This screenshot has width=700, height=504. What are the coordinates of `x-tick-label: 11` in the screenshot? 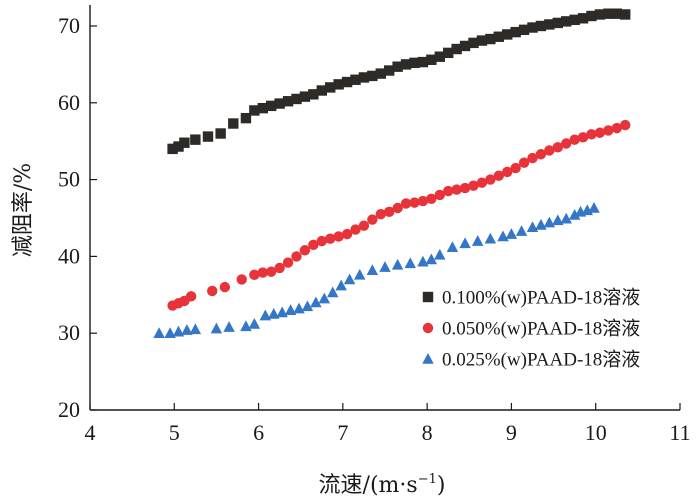 It's located at (679, 432).